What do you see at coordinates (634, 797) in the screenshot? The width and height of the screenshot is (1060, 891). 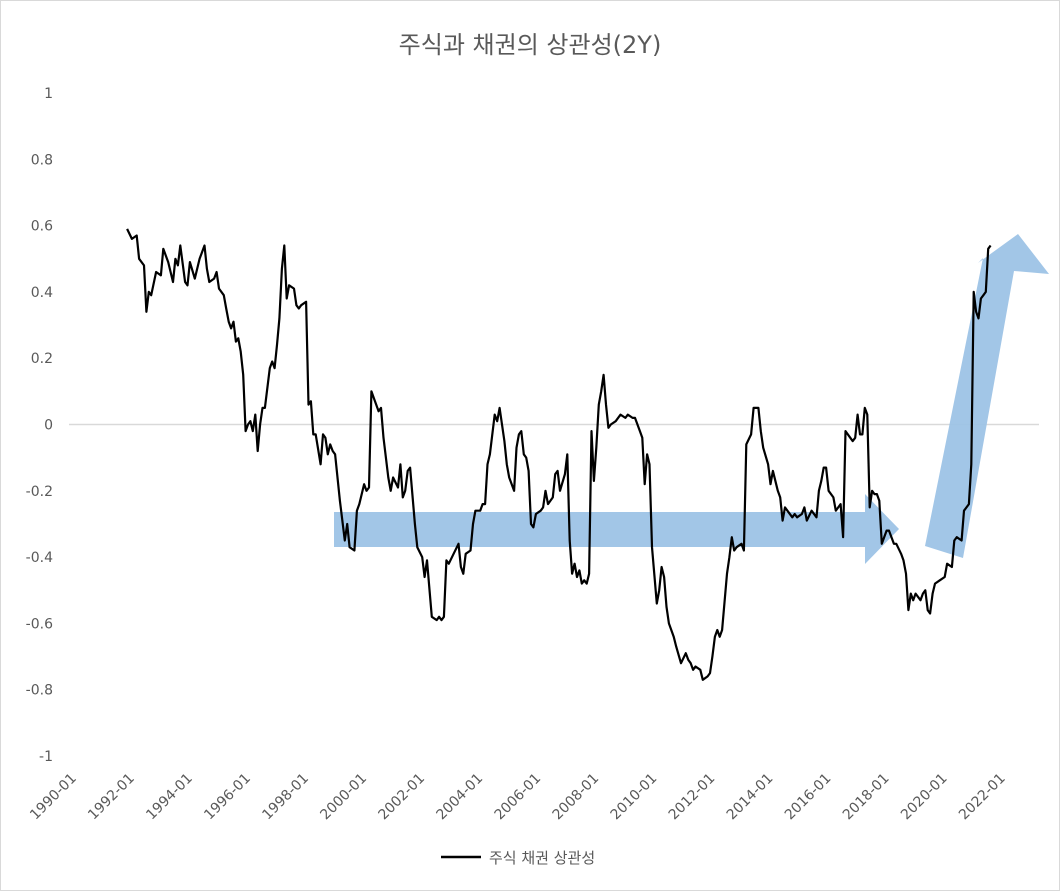 I see `x-tick-label: 2010-01` at bounding box center [634, 797].